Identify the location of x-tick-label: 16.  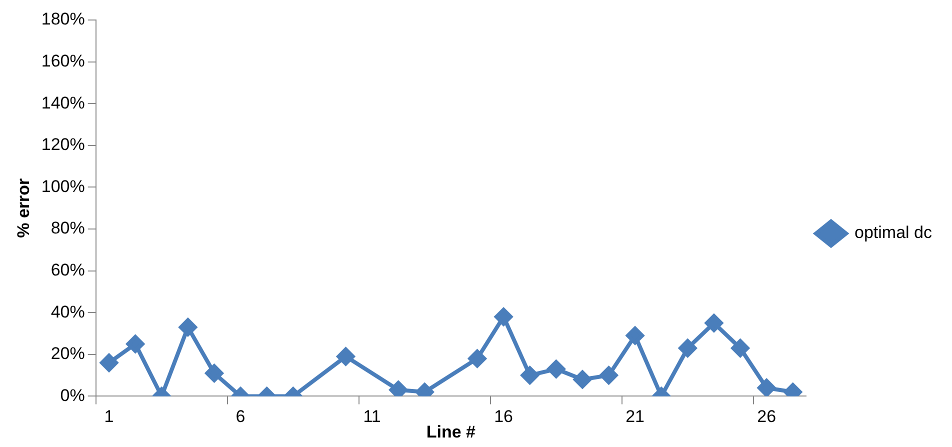
(504, 416).